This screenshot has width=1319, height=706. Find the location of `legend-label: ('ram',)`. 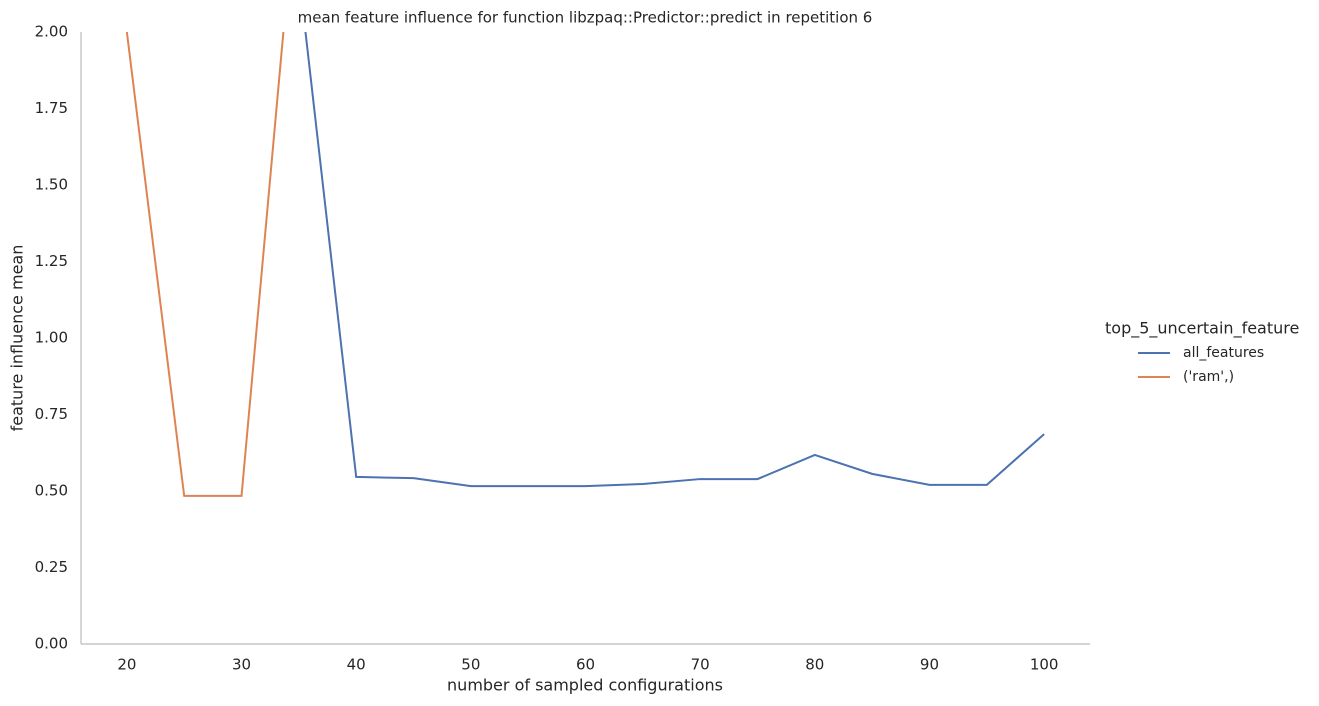

legend-label: ('ram',) is located at coordinates (1208, 377).